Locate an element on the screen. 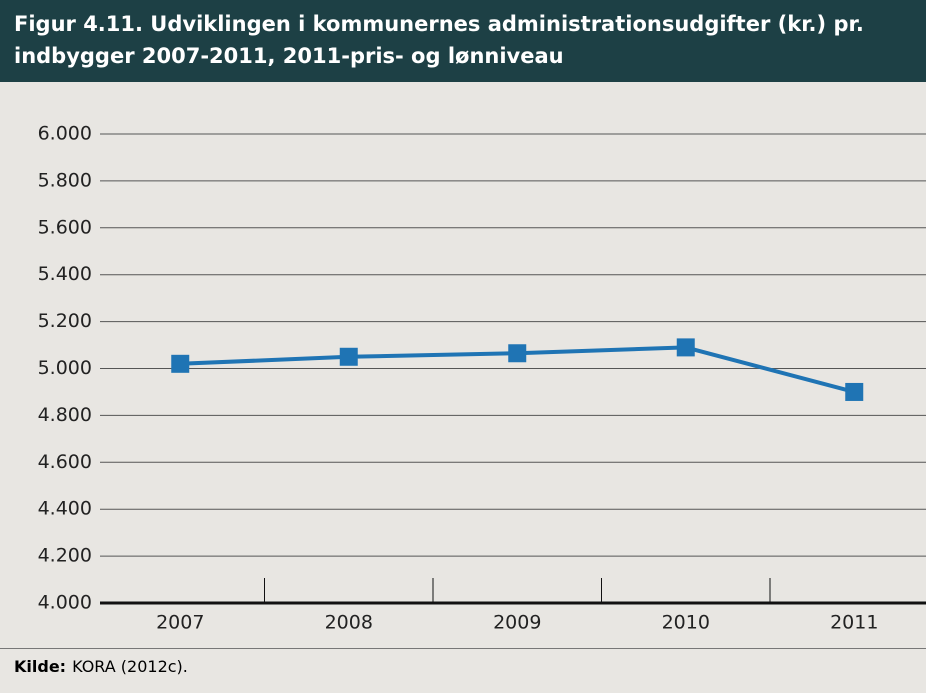  x-tick-label: 2008 is located at coordinates (349, 623).